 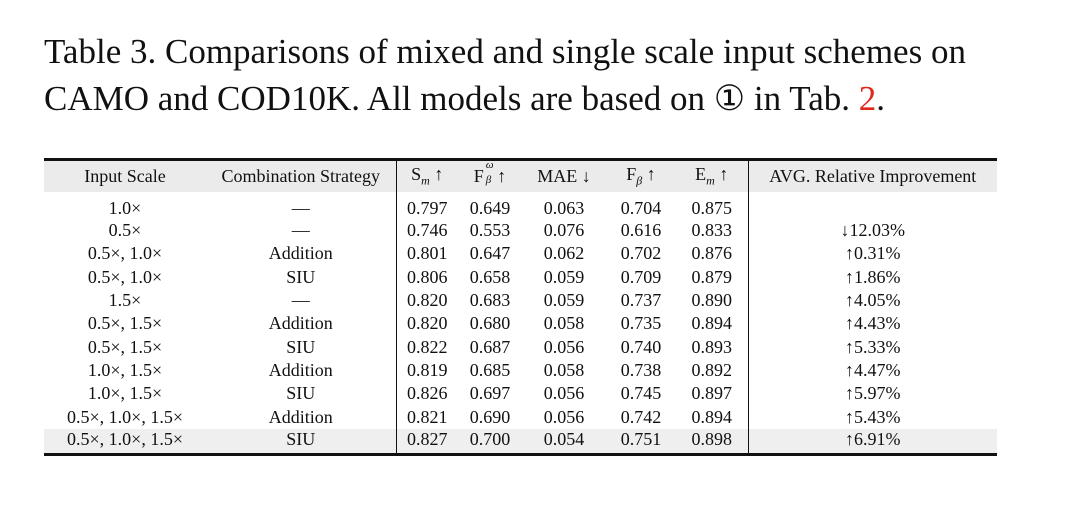 I want to click on cell-avg-improvement: ↑5.33%, so click(x=873, y=346).